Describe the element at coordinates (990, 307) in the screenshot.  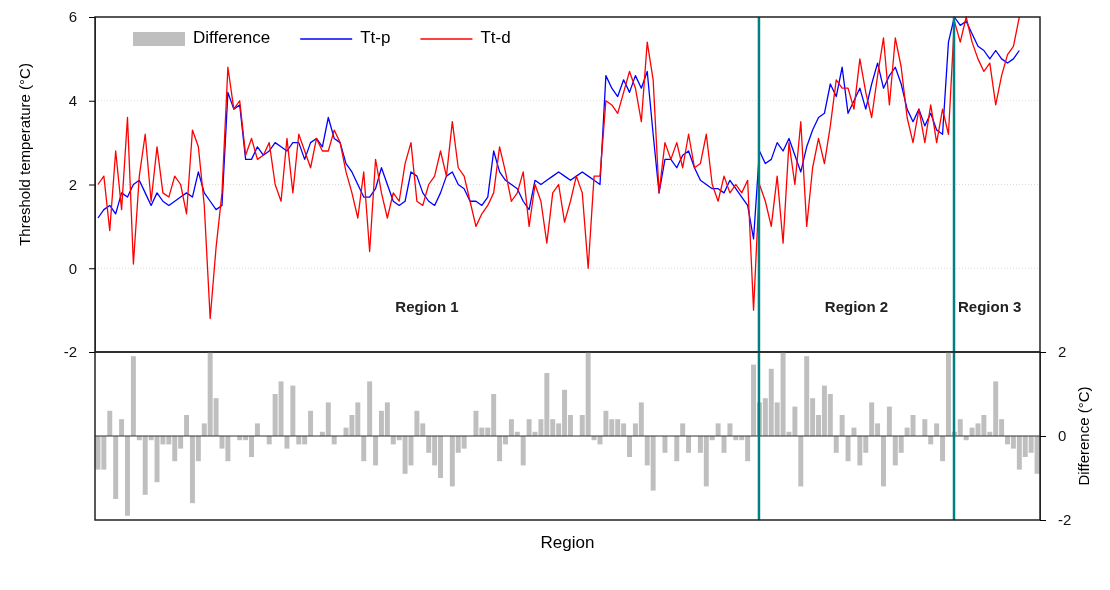
I see `annotation: Region 3` at that location.